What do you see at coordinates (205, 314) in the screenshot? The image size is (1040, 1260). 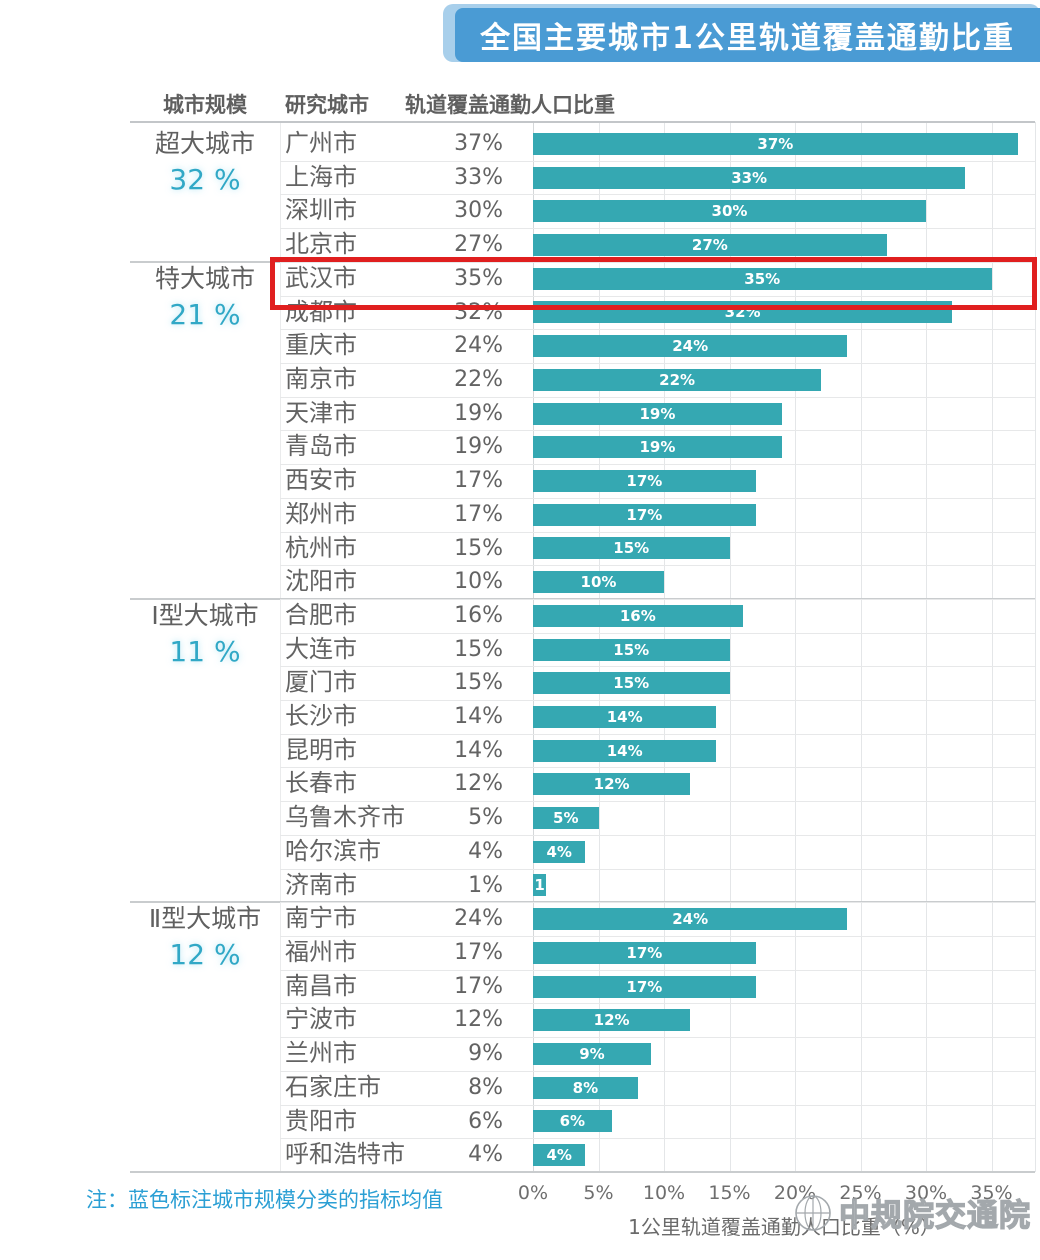 I see `group-mean-value: 21 %` at bounding box center [205, 314].